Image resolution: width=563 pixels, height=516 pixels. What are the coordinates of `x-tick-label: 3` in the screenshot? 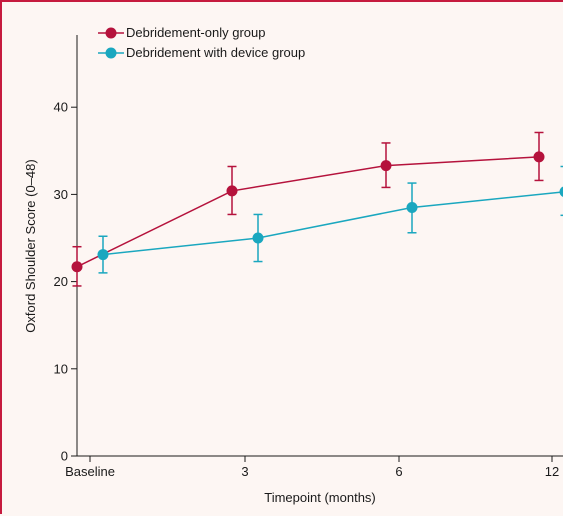 It's located at (244, 471).